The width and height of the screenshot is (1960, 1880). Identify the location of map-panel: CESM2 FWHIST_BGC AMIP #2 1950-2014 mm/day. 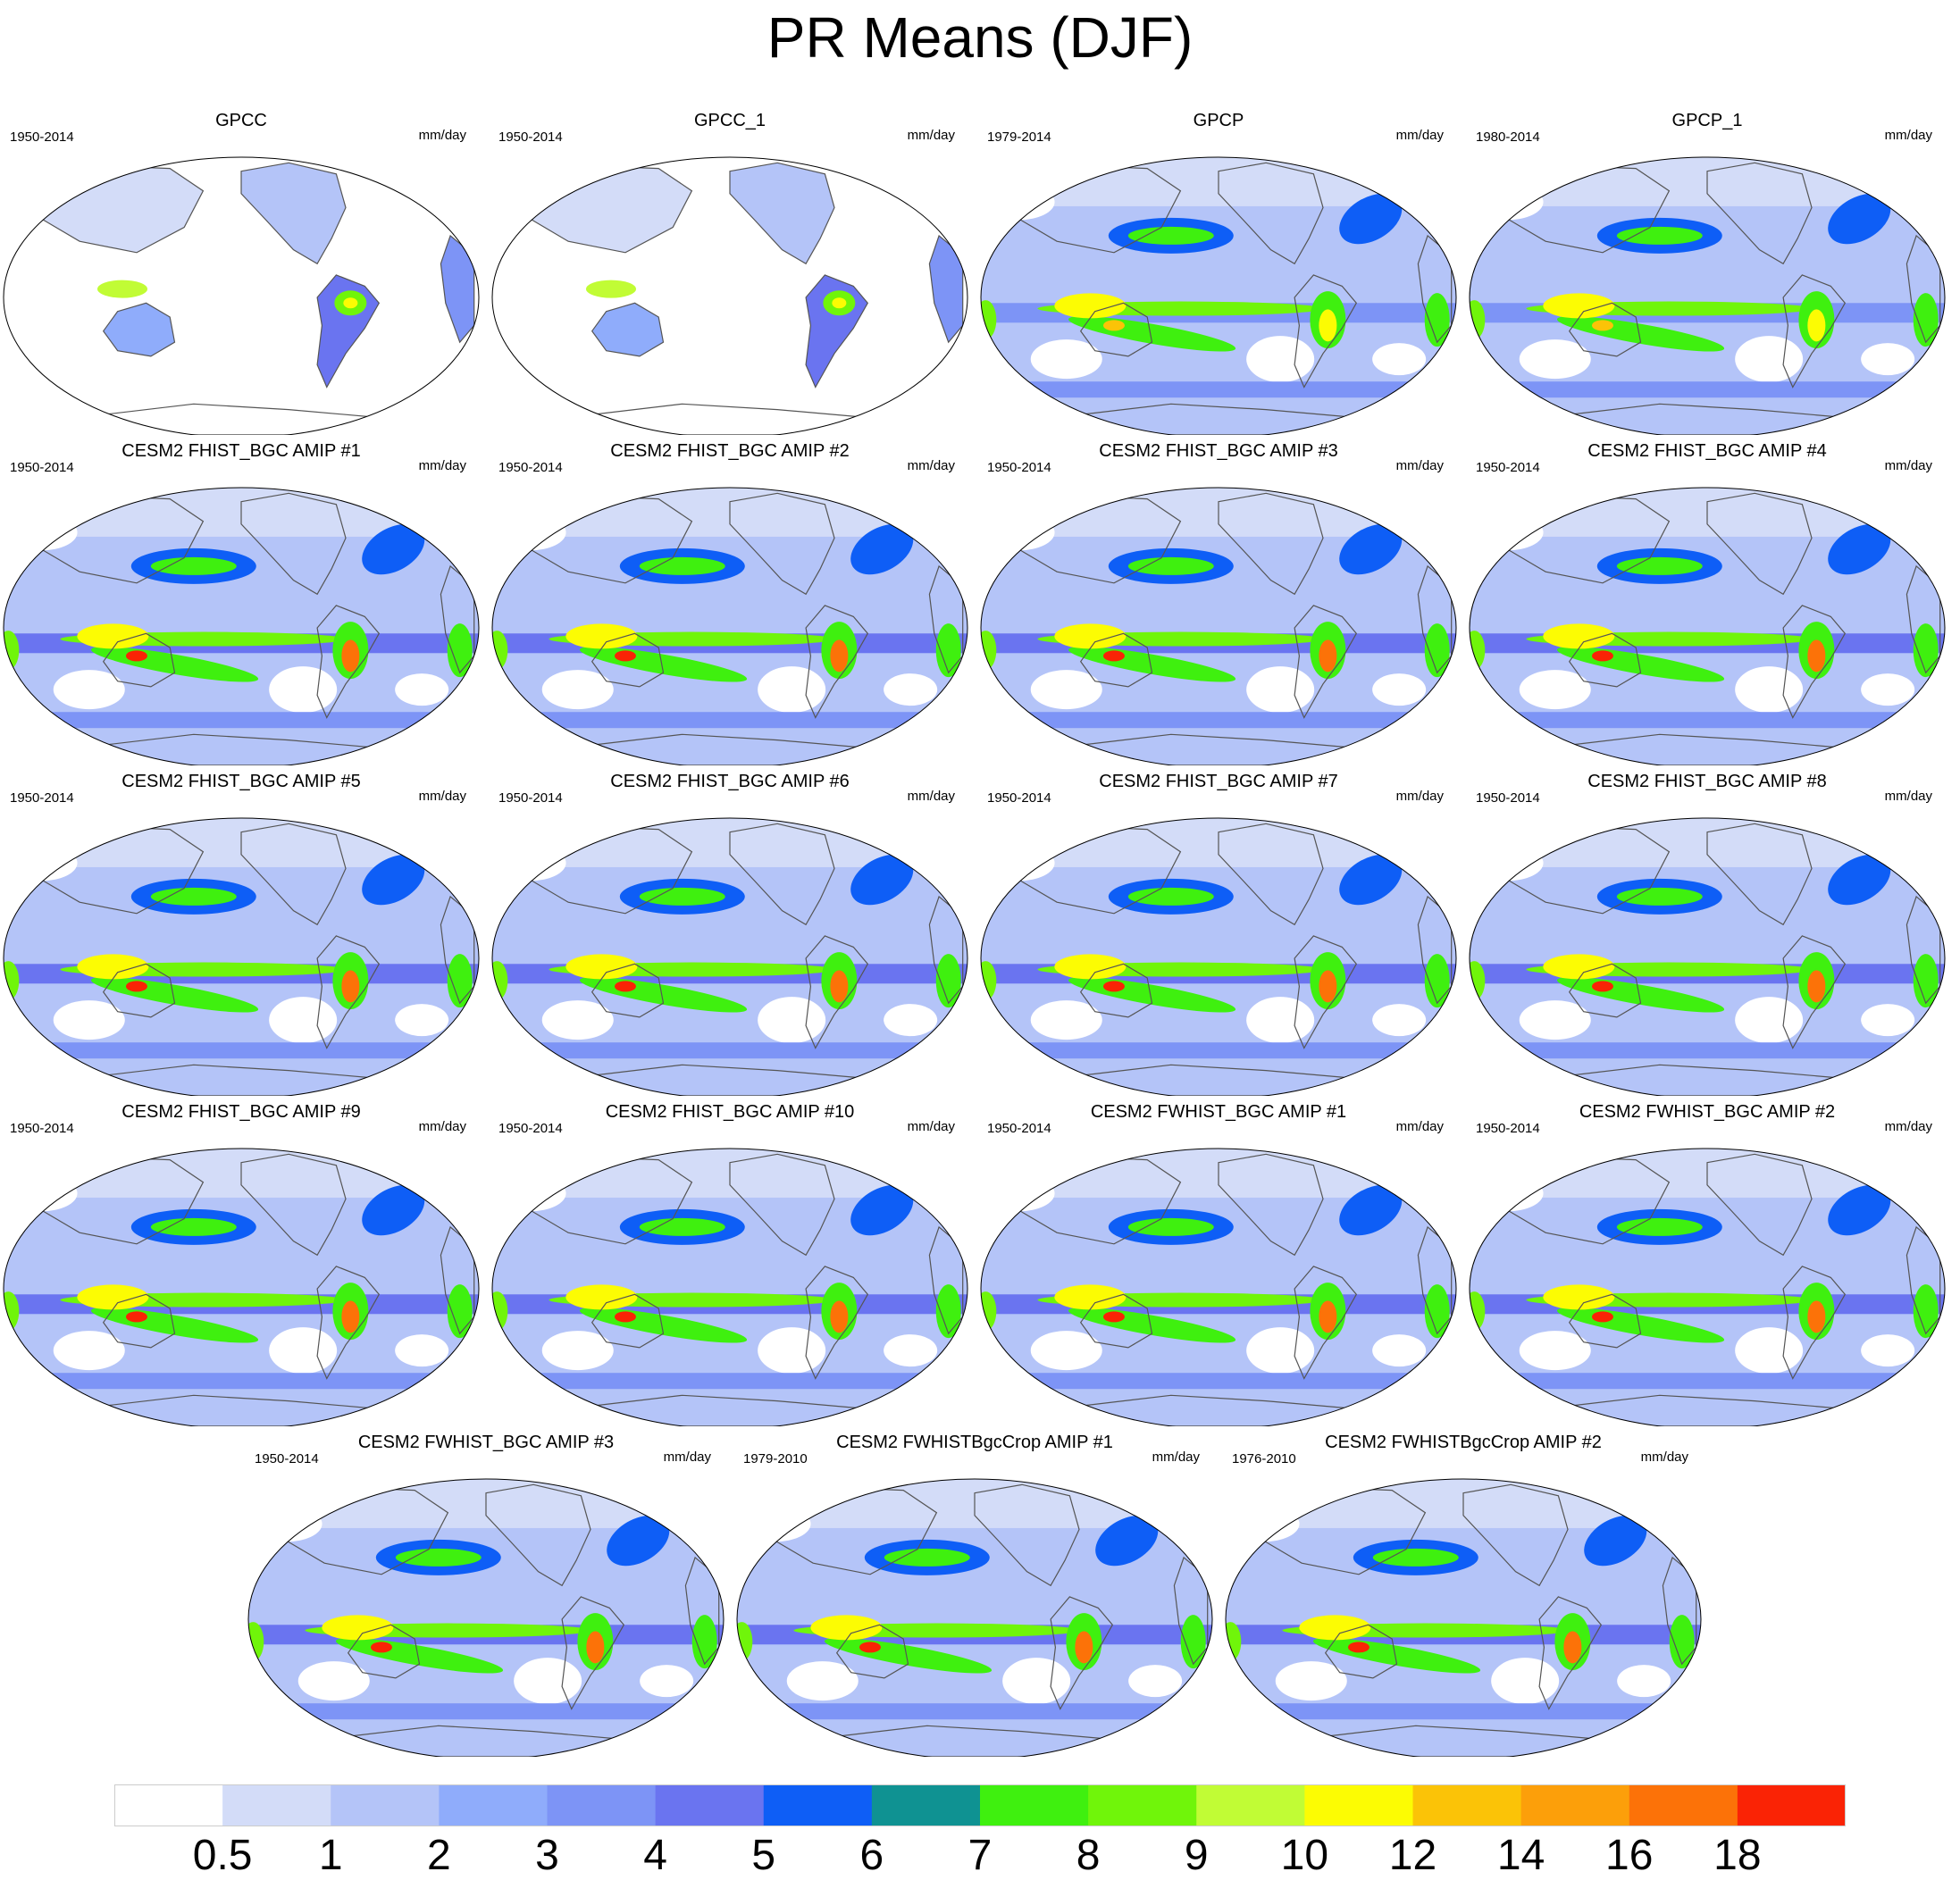
(1707, 1263).